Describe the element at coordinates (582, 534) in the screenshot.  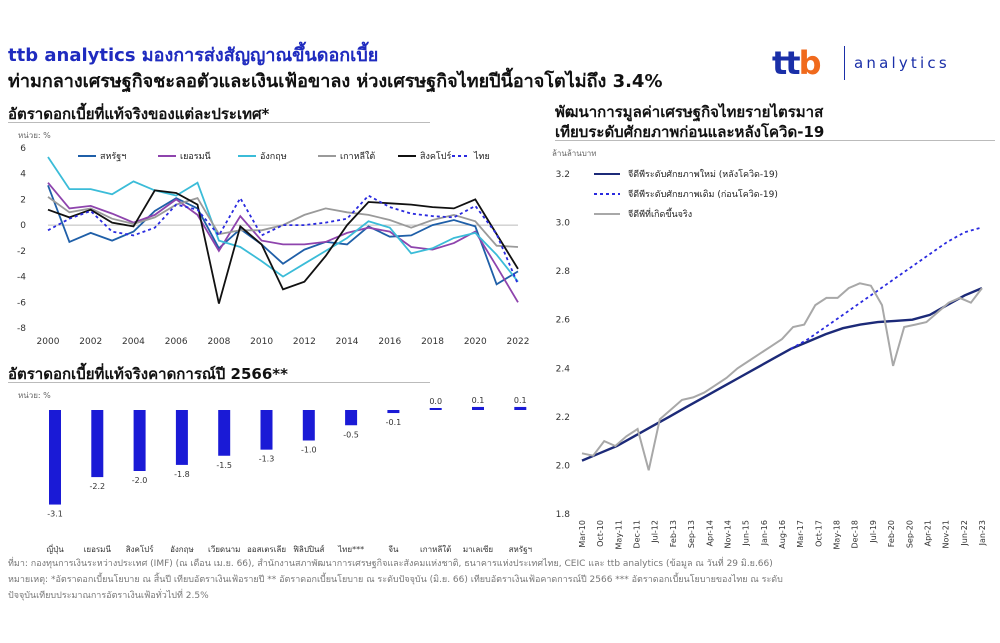
I see `x-tick-label: Mar-10` at that location.